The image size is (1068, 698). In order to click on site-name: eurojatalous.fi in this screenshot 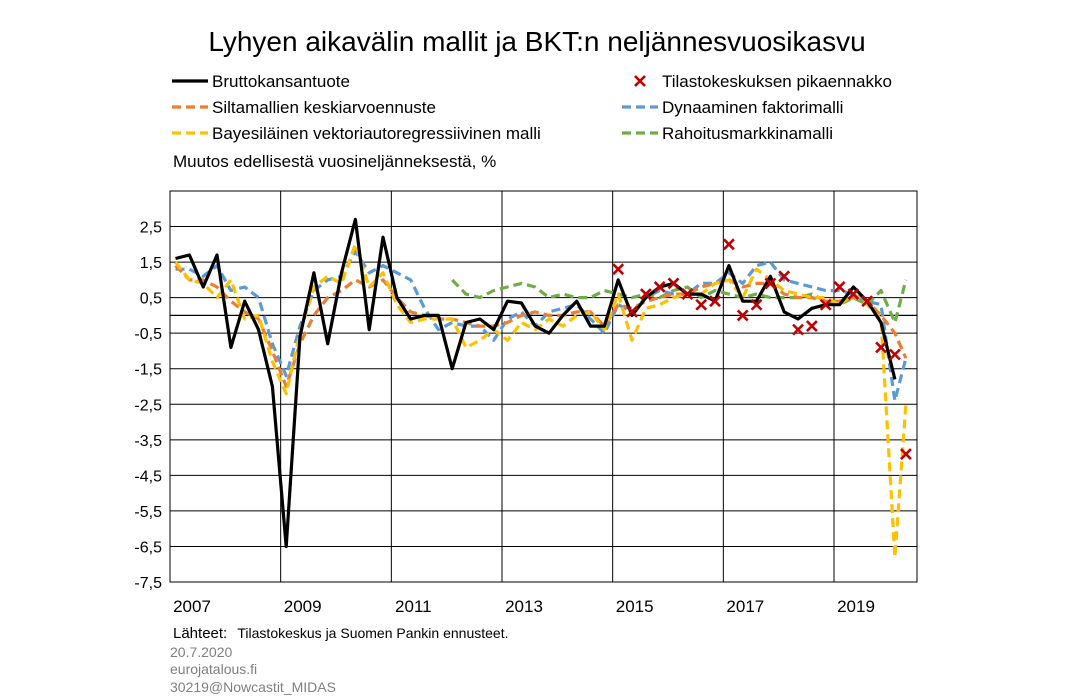, I will do `click(213, 669)`.